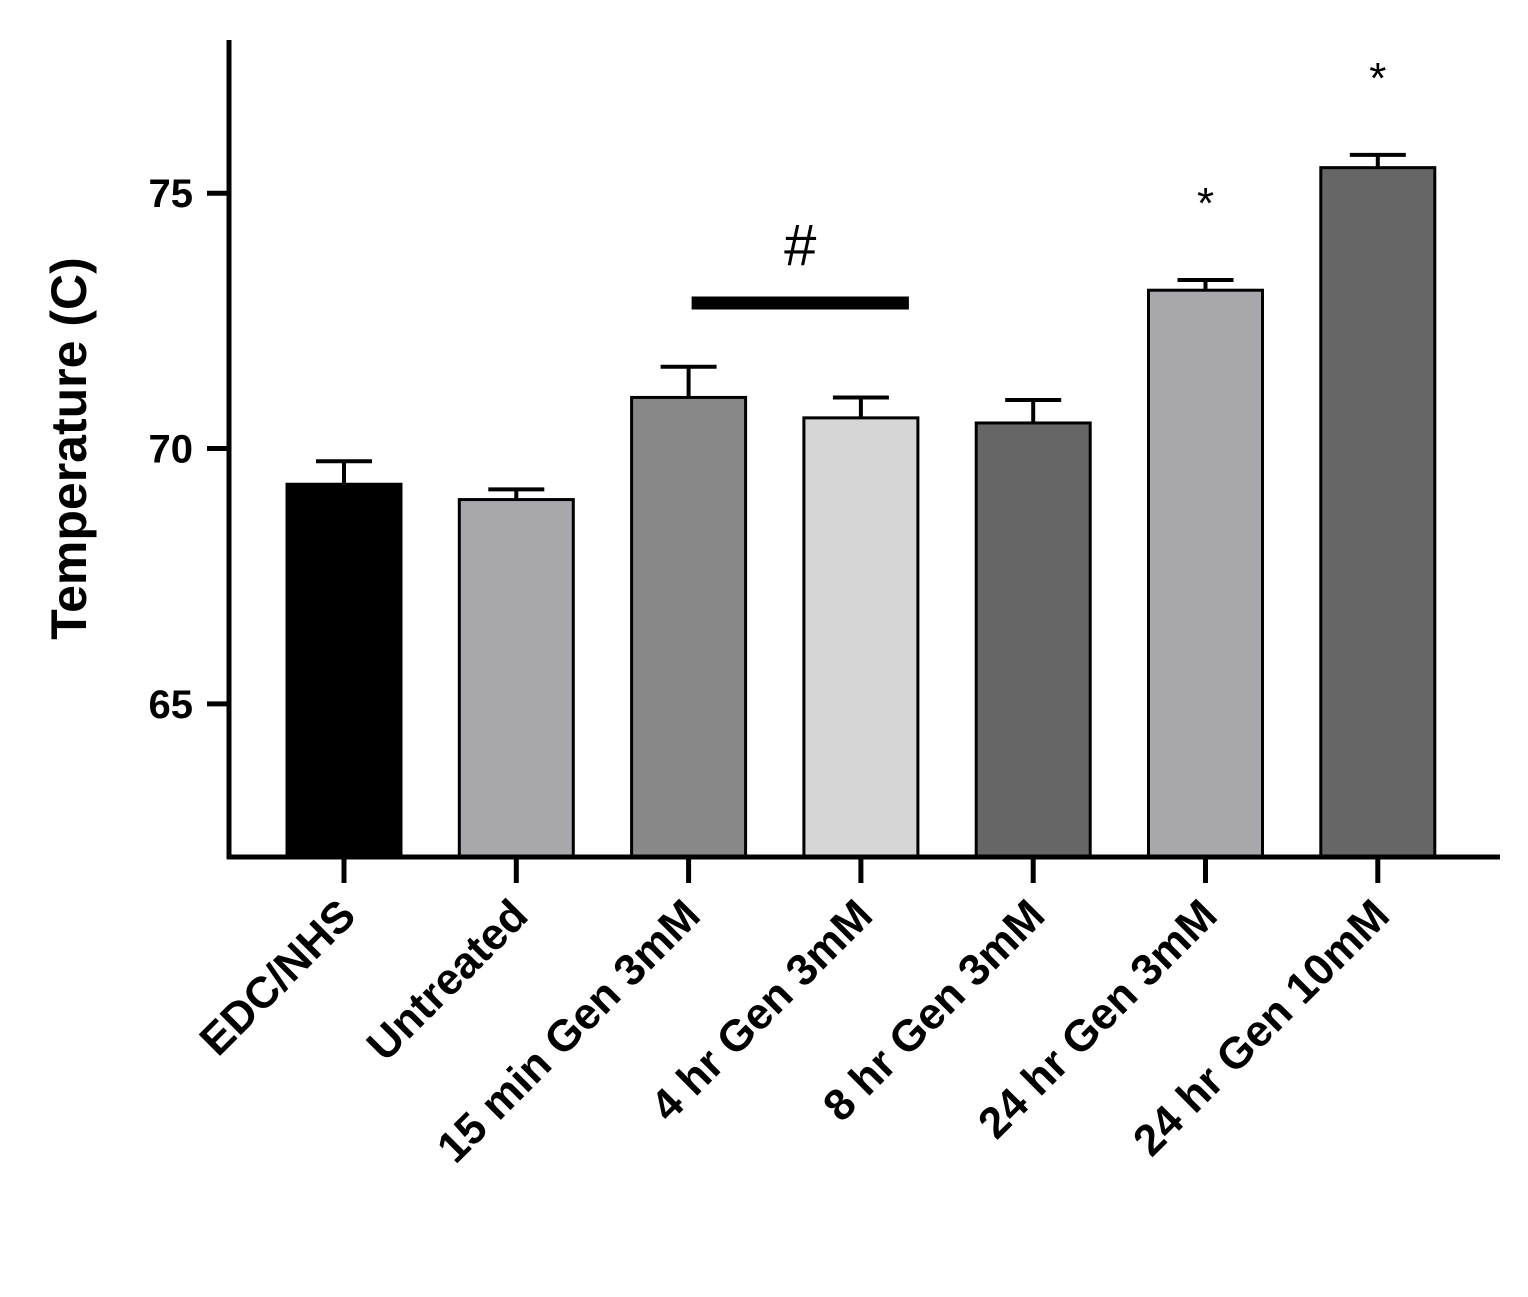 This screenshot has width=1528, height=1297. I want to click on x-tick-label: Untreated, so click(448, 980).